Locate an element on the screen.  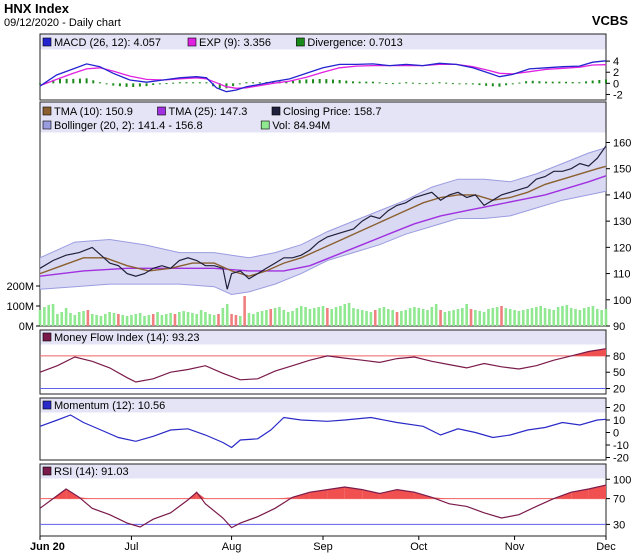
price-axis-tick-label: 130 is located at coordinates (622, 222).